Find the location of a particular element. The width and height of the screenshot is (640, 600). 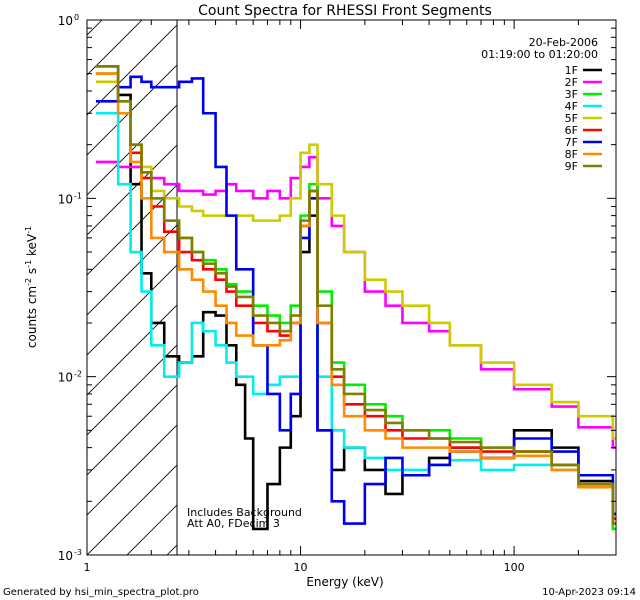

legend-label-7f: 7F is located at coordinates (571, 142).